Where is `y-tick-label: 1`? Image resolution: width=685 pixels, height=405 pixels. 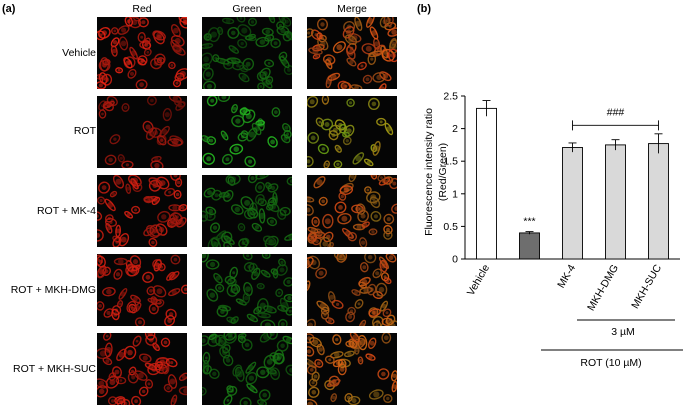 y-tick-label: 1 is located at coordinates (455, 194).